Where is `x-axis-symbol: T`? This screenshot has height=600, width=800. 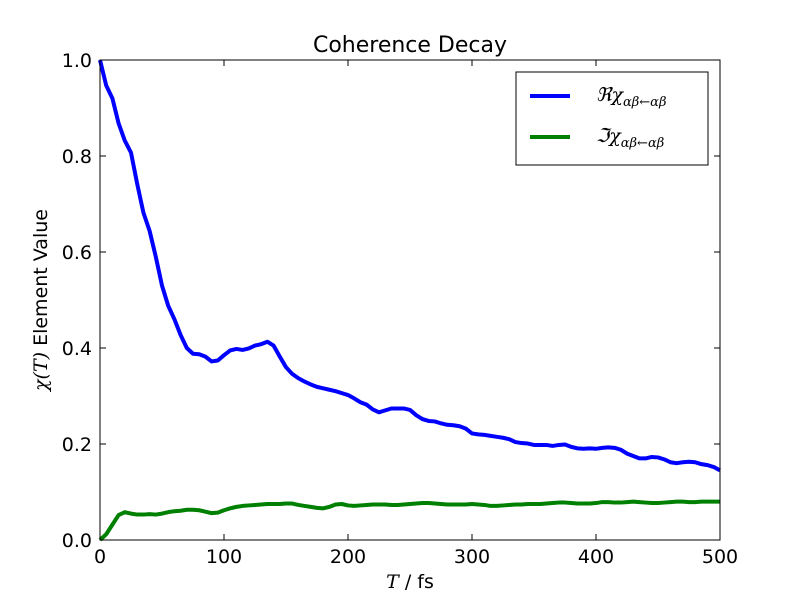 x-axis-symbol: T is located at coordinates (393, 582).